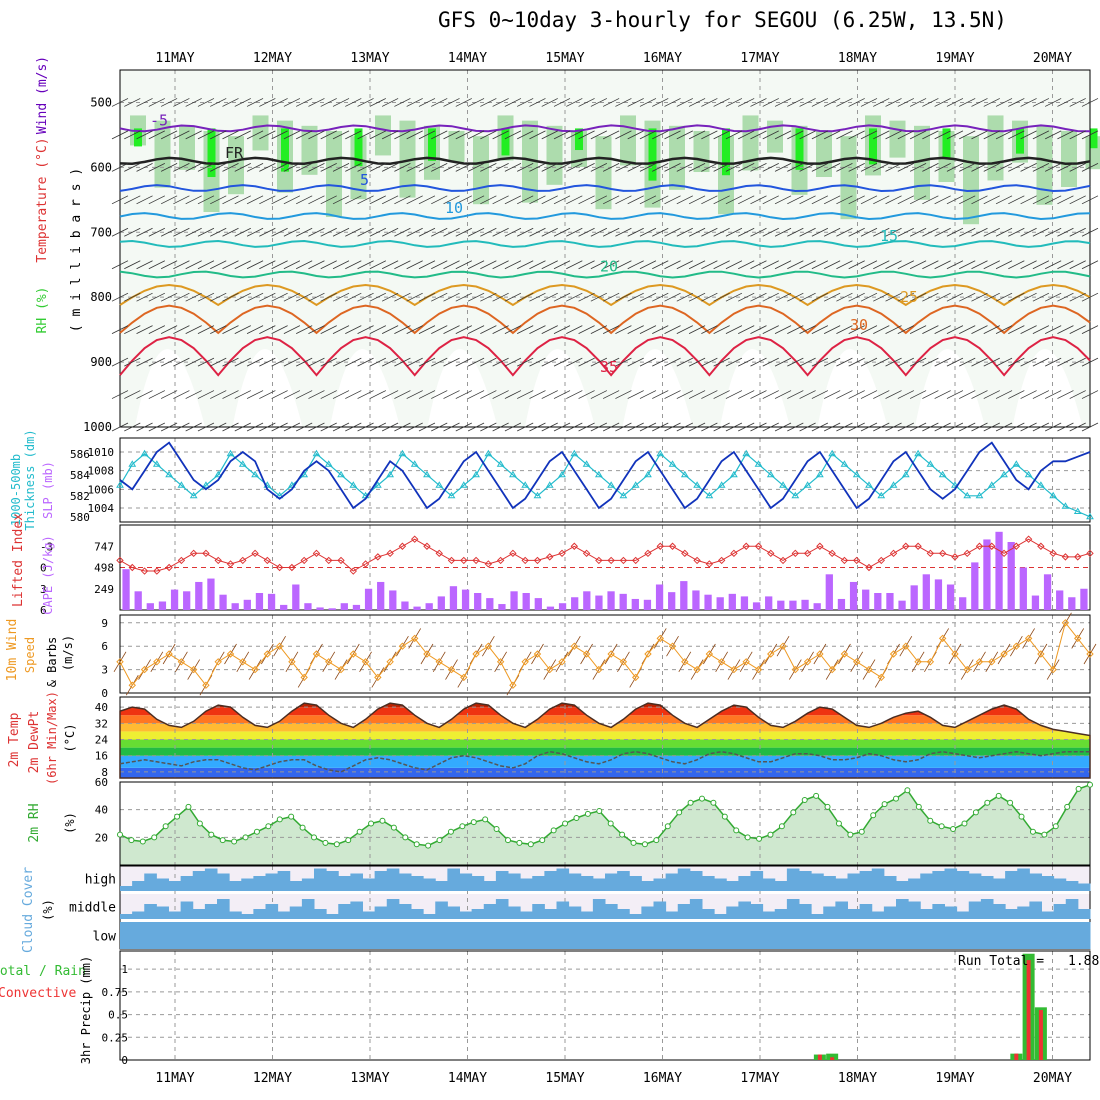 This screenshot has height=1100, width=1100. Describe the element at coordinates (105, 937) in the screenshot. I see `cloud-row-label: low` at that location.